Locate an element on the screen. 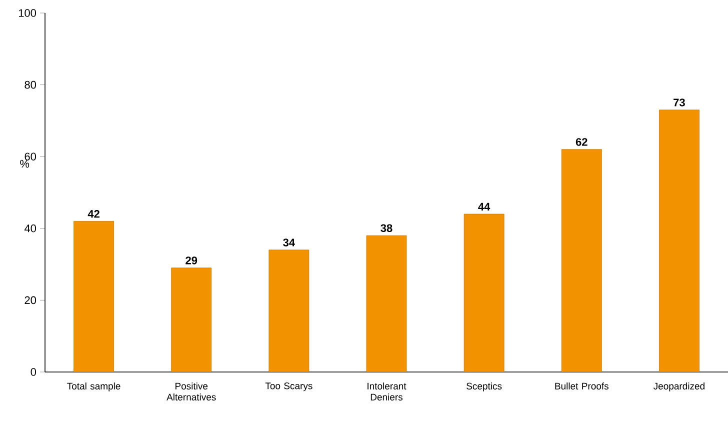 Image resolution: width=728 pixels, height=427 pixels. data-label: 42 is located at coordinates (94, 214).